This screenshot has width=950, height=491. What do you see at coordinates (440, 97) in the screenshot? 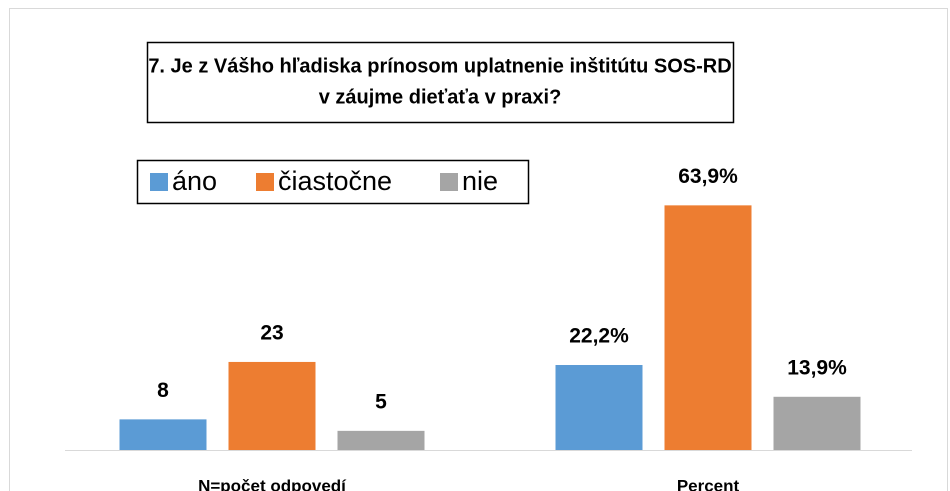
I see `chart-title: v záujme dieťaťa v praxi?` at bounding box center [440, 97].